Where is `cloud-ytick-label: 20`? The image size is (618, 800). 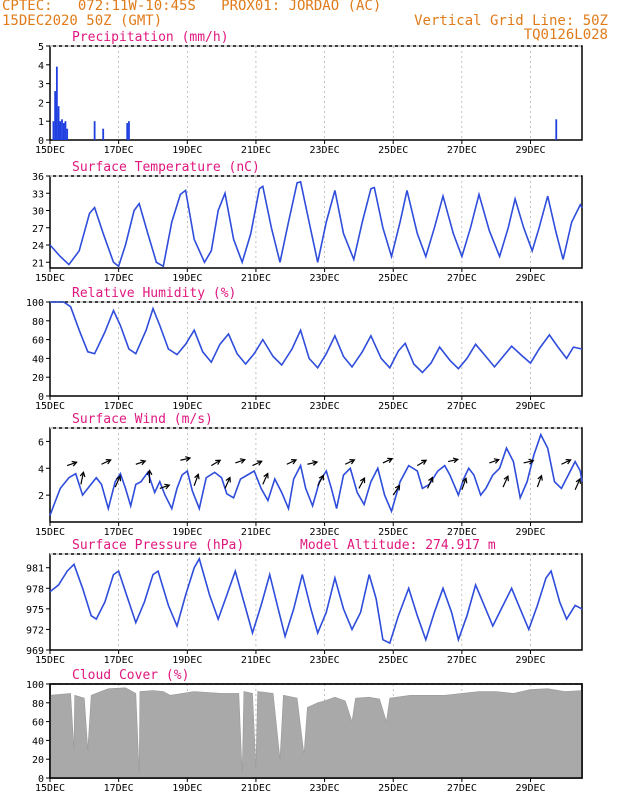 cloud-ytick-label: 20 is located at coordinates (38, 760).